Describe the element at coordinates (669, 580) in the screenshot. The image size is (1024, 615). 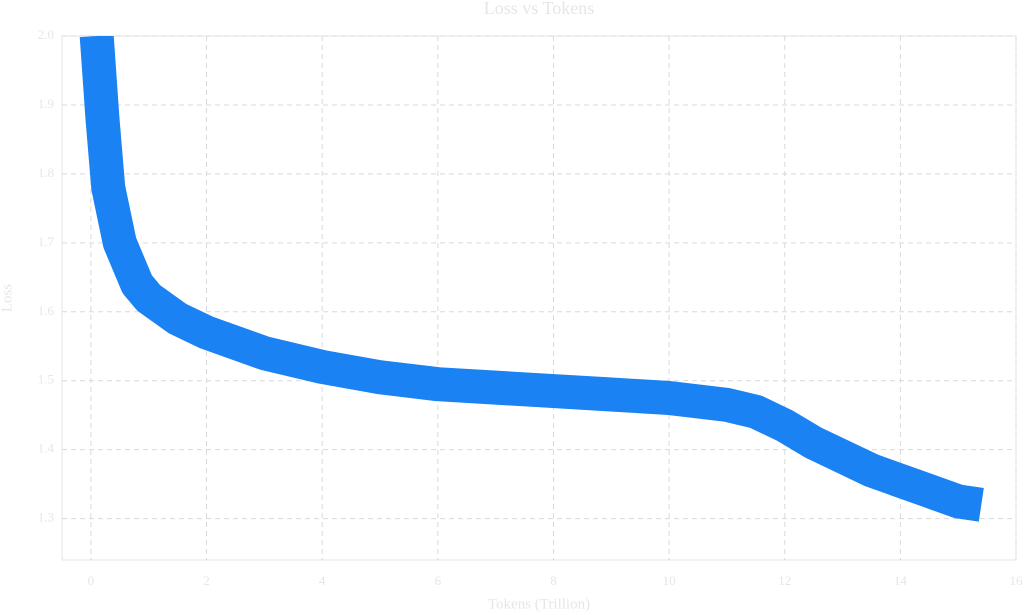
I see `x-tick-label: 10` at that location.